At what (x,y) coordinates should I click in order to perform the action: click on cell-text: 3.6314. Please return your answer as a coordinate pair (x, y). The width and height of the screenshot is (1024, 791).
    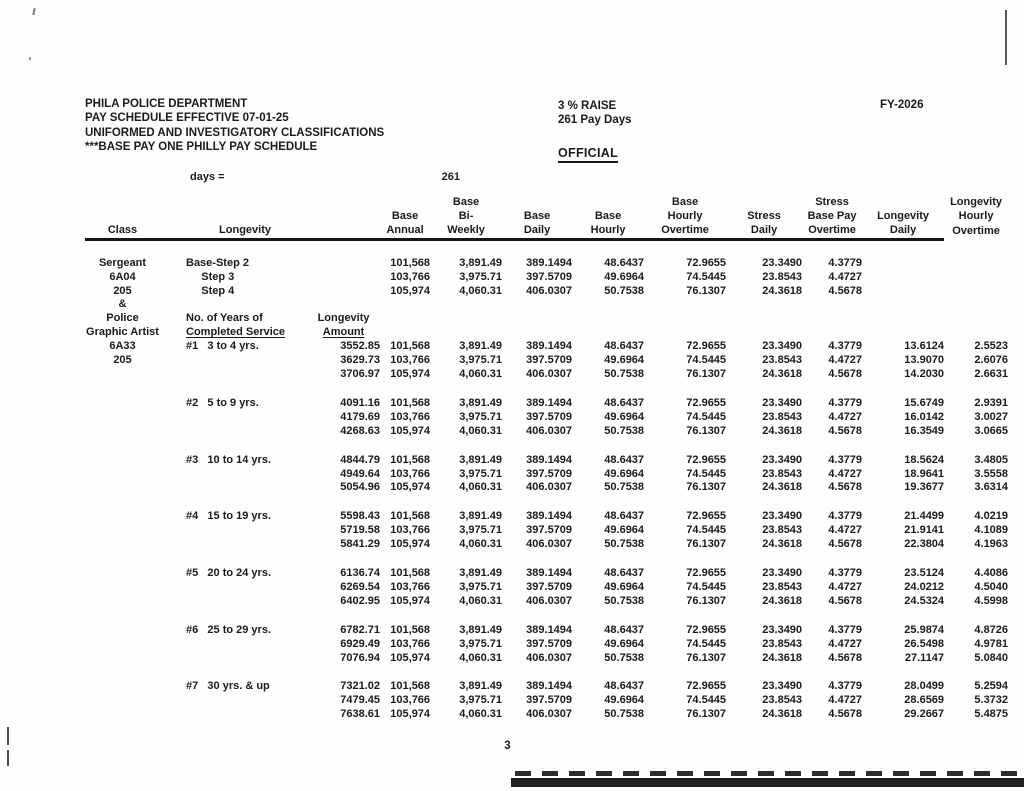
    Looking at the image, I should click on (991, 487).